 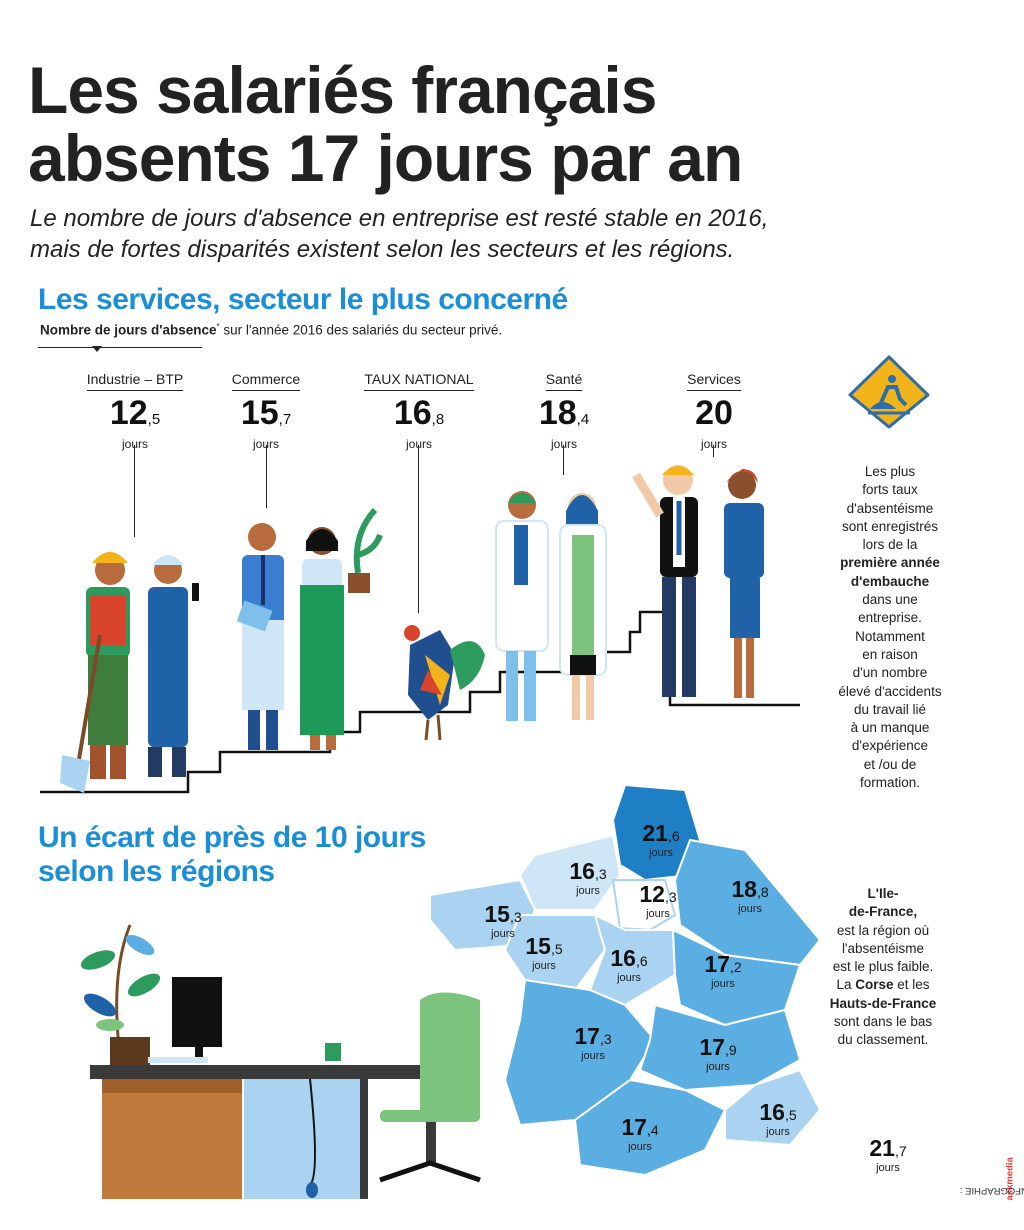 What do you see at coordinates (280, 1061) in the screenshot?
I see `office-illustration` at bounding box center [280, 1061].